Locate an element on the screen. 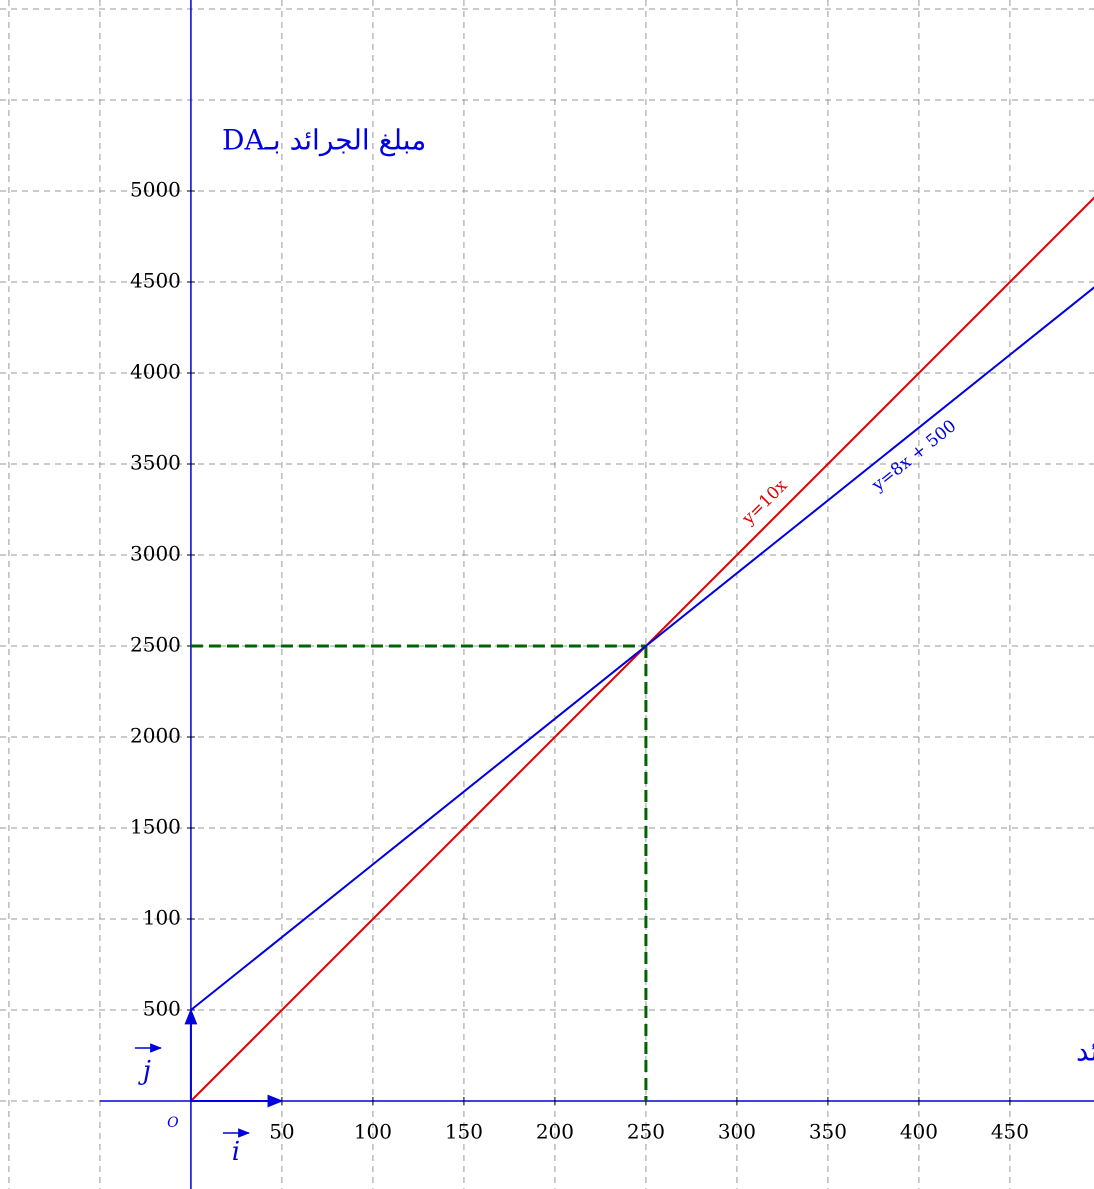  x-tick-label: 100 is located at coordinates (373, 1132).